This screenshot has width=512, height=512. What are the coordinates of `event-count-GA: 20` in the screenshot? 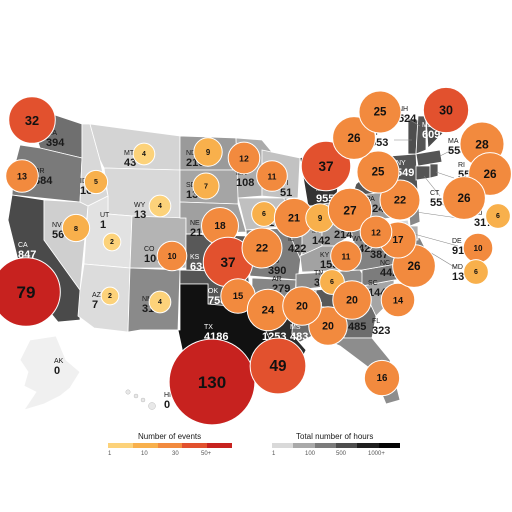 It's located at (352, 301).